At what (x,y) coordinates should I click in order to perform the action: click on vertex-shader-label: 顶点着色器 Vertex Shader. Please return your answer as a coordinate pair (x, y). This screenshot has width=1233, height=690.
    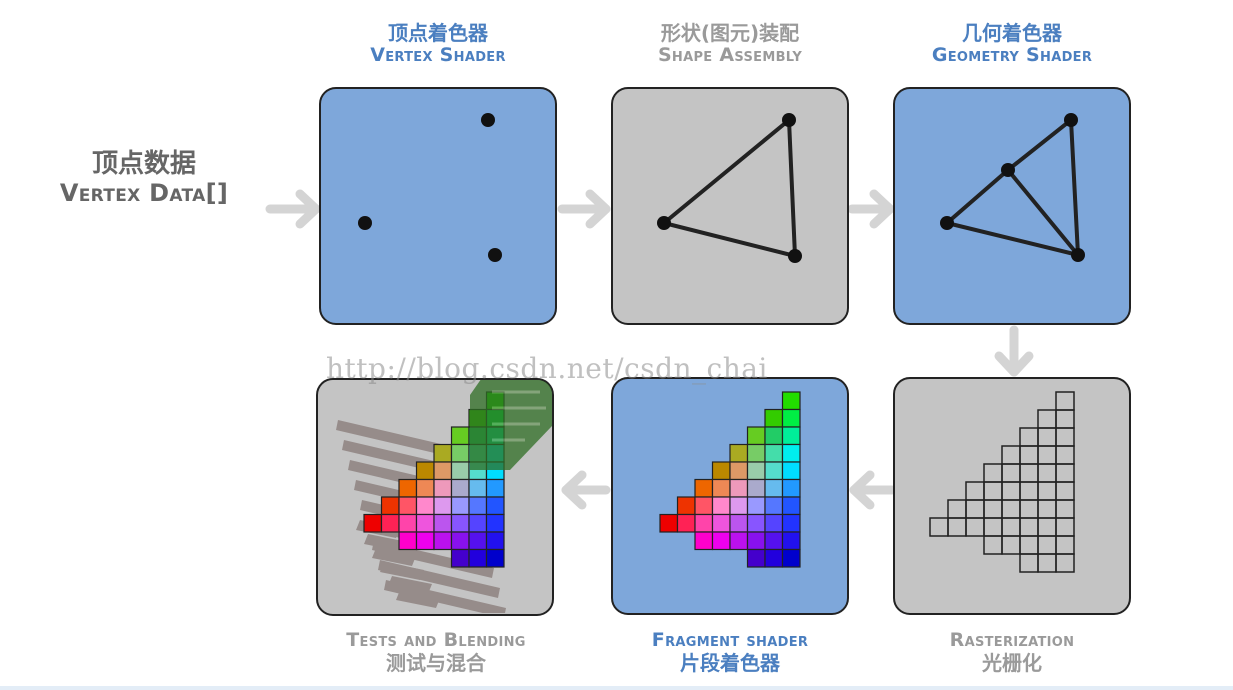
    Looking at the image, I should click on (438, 44).